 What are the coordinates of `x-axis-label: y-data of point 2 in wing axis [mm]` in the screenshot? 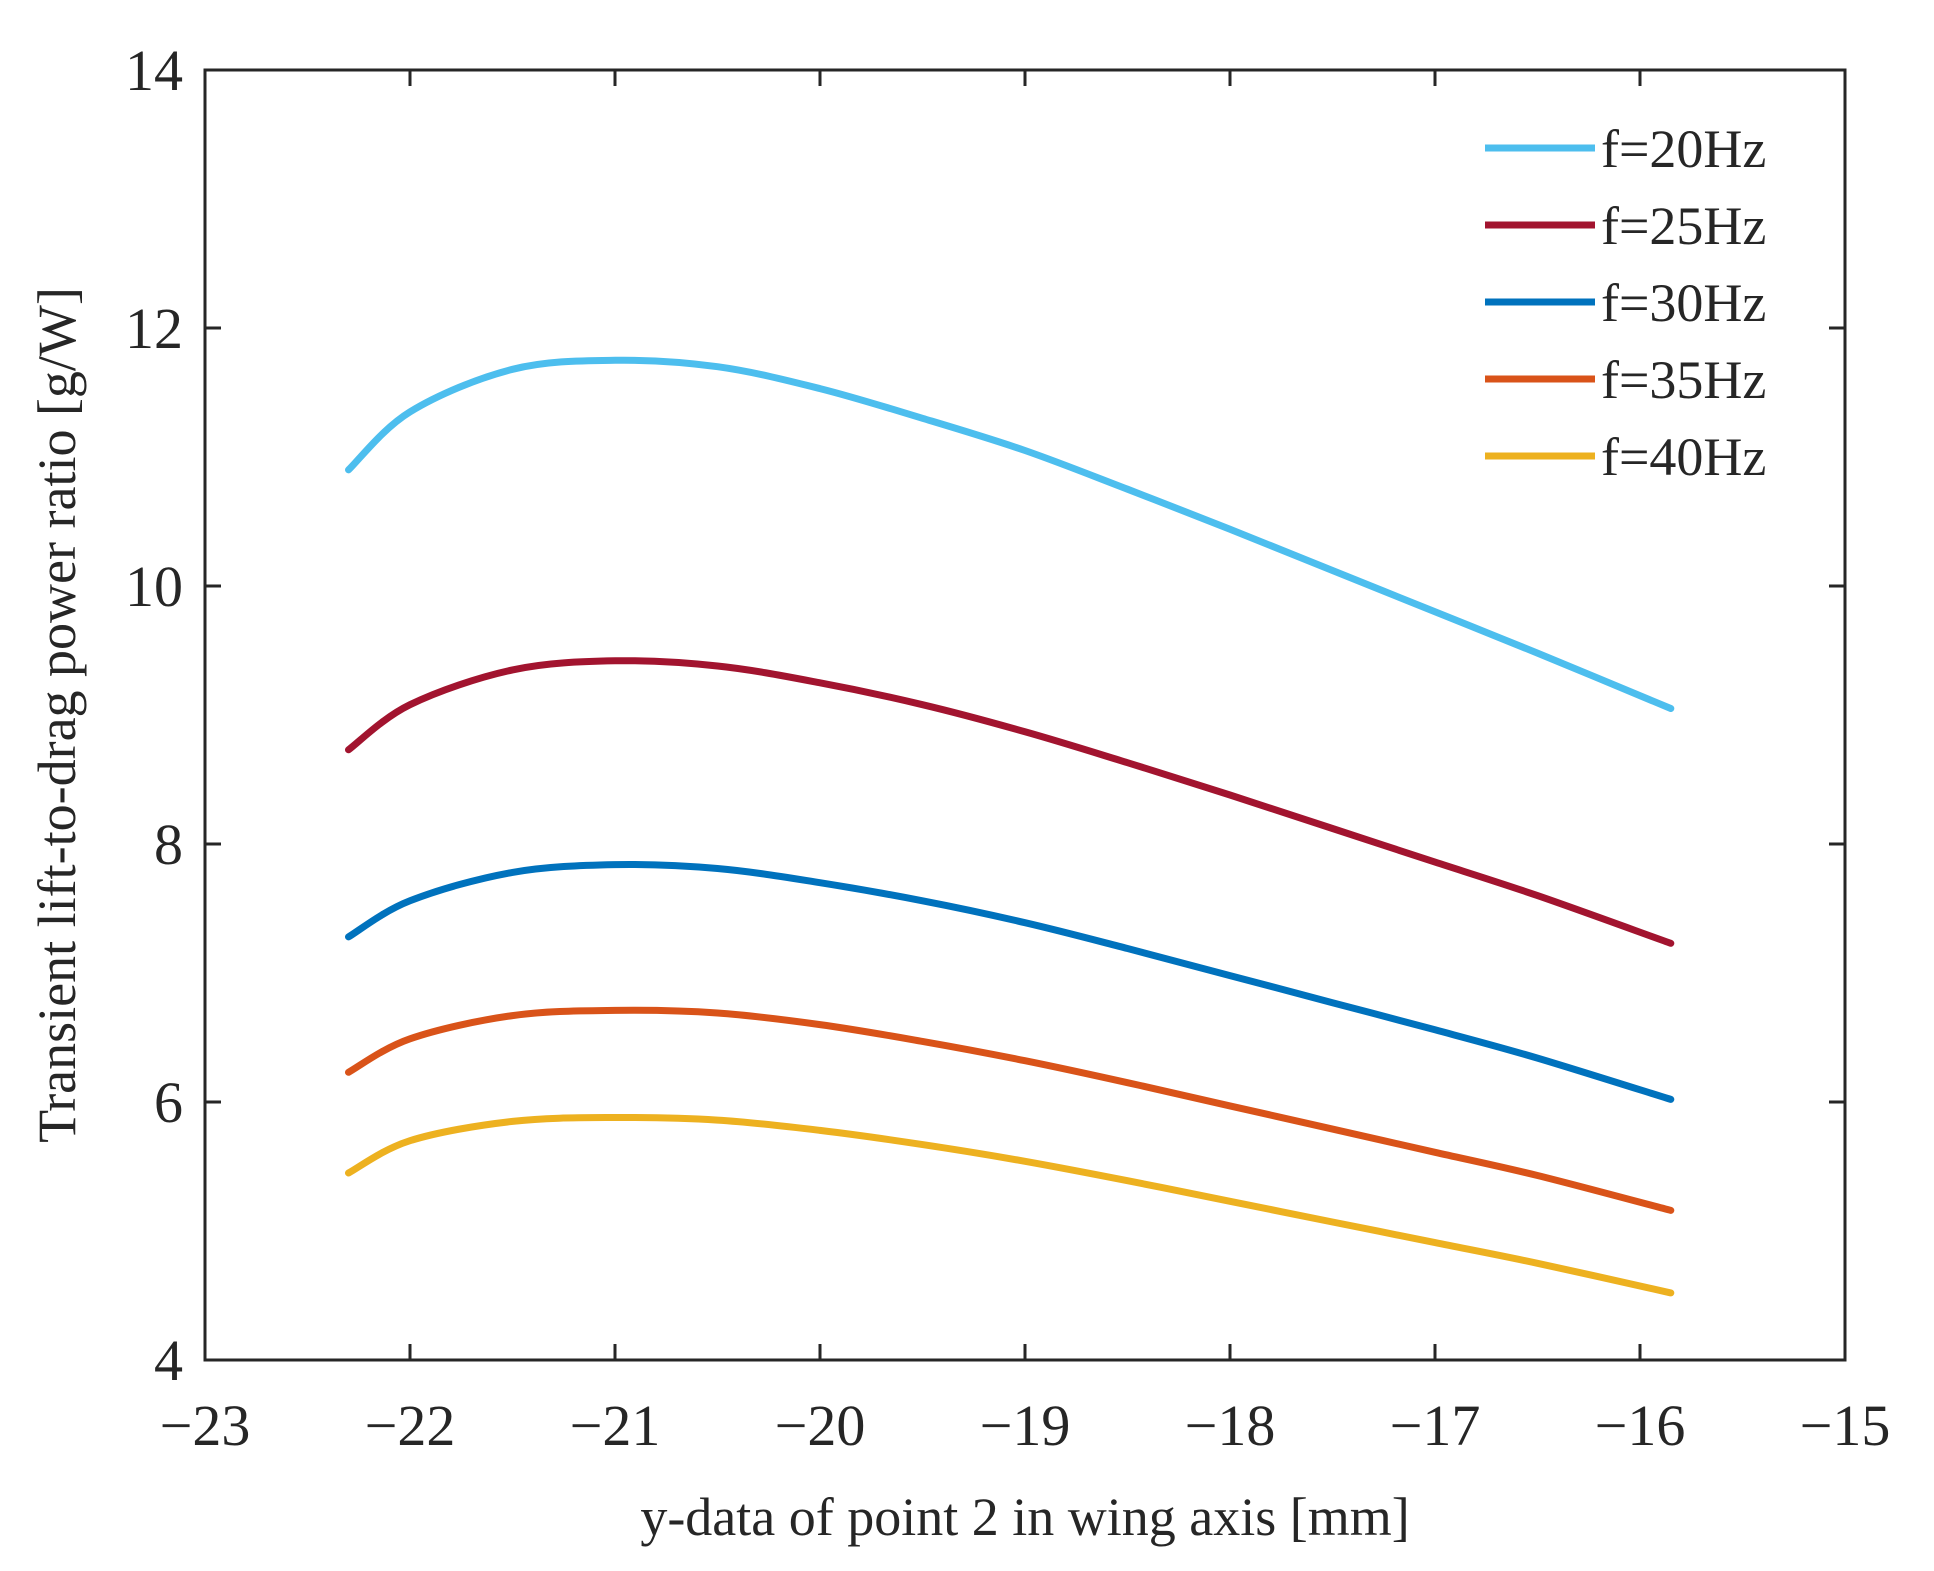 It's located at (1024, 1517).